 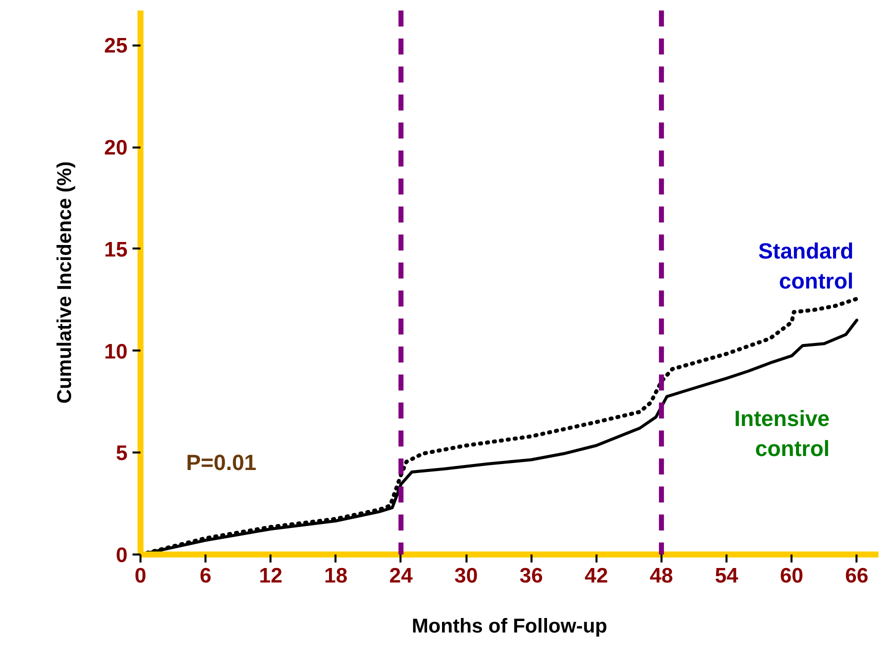 What do you see at coordinates (662, 576) in the screenshot?
I see `x-tick-label: 48` at bounding box center [662, 576].